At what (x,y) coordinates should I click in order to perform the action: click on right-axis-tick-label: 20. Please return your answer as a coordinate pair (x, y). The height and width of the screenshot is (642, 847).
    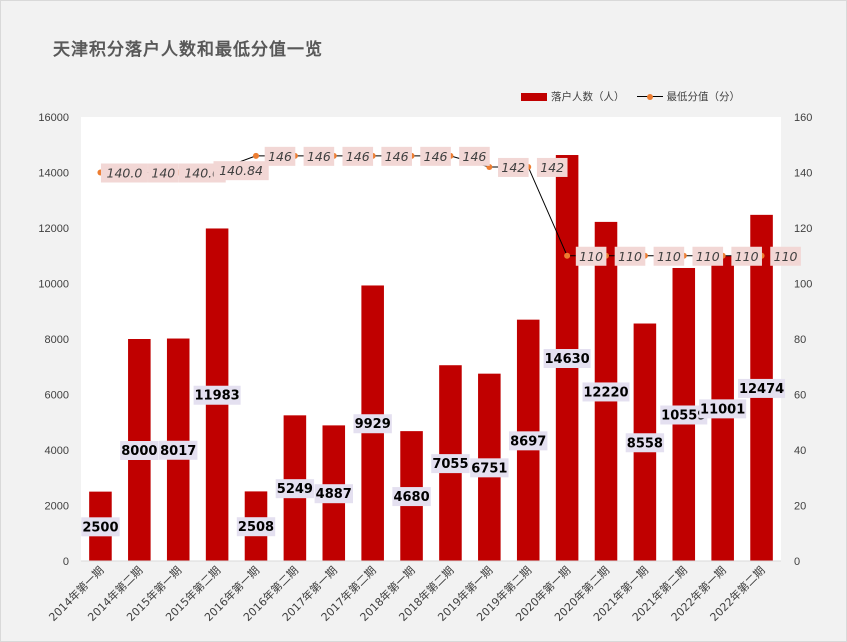
    Looking at the image, I should click on (800, 507).